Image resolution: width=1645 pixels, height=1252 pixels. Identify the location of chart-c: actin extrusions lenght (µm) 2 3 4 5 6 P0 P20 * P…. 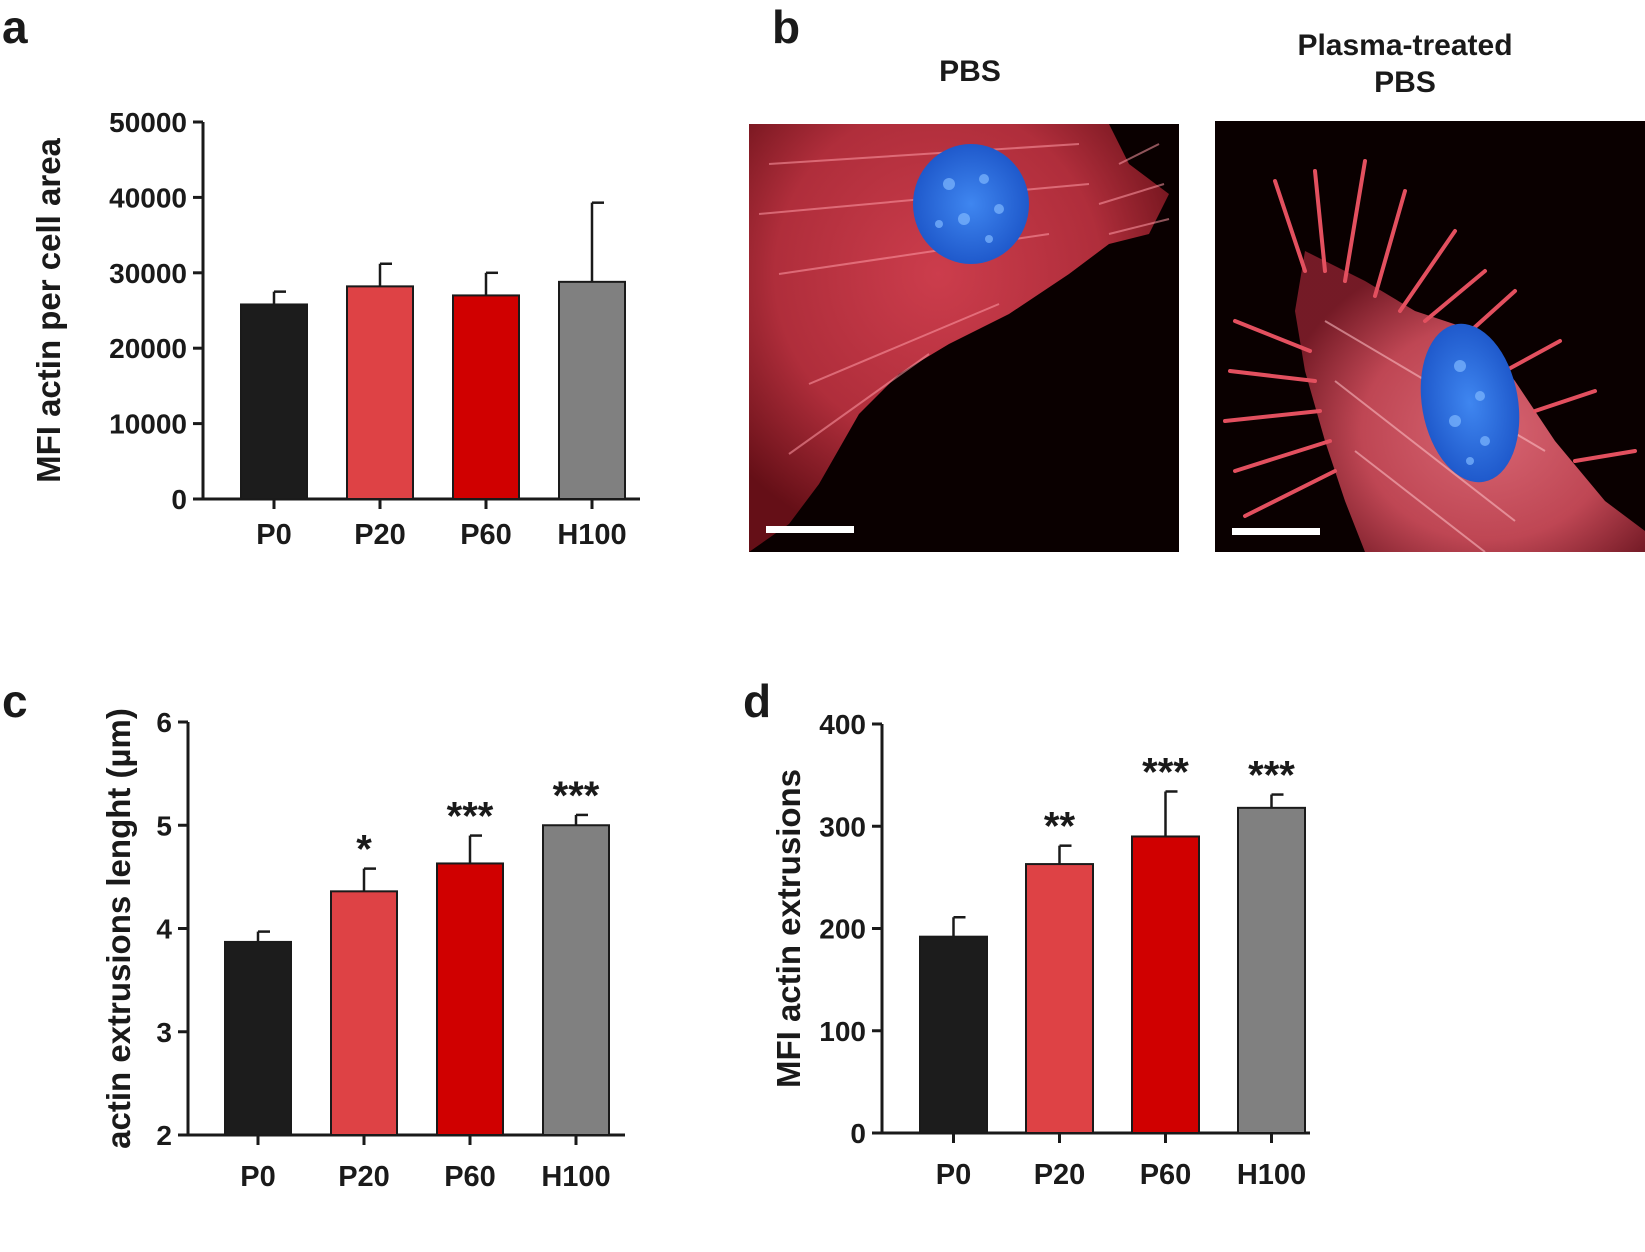
(362, 950).